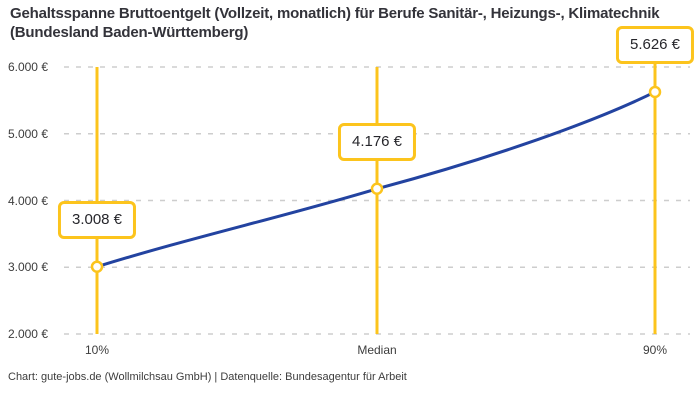  Describe the element at coordinates (655, 350) in the screenshot. I see `x-axis-tick-label: 90%` at that location.